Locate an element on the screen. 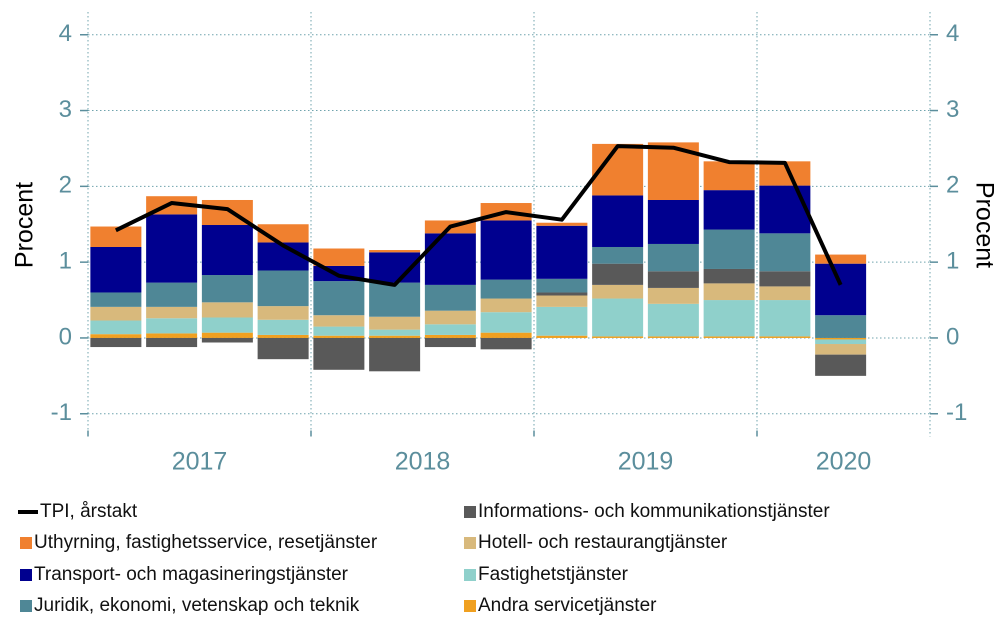  y-tick-label: -1 is located at coordinates (61, 412).